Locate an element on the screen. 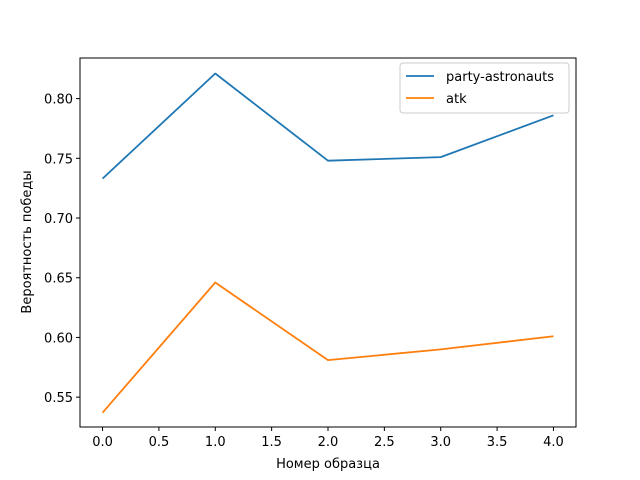 The width and height of the screenshot is (640, 480). x-tick-label: 1.0 is located at coordinates (215, 442).